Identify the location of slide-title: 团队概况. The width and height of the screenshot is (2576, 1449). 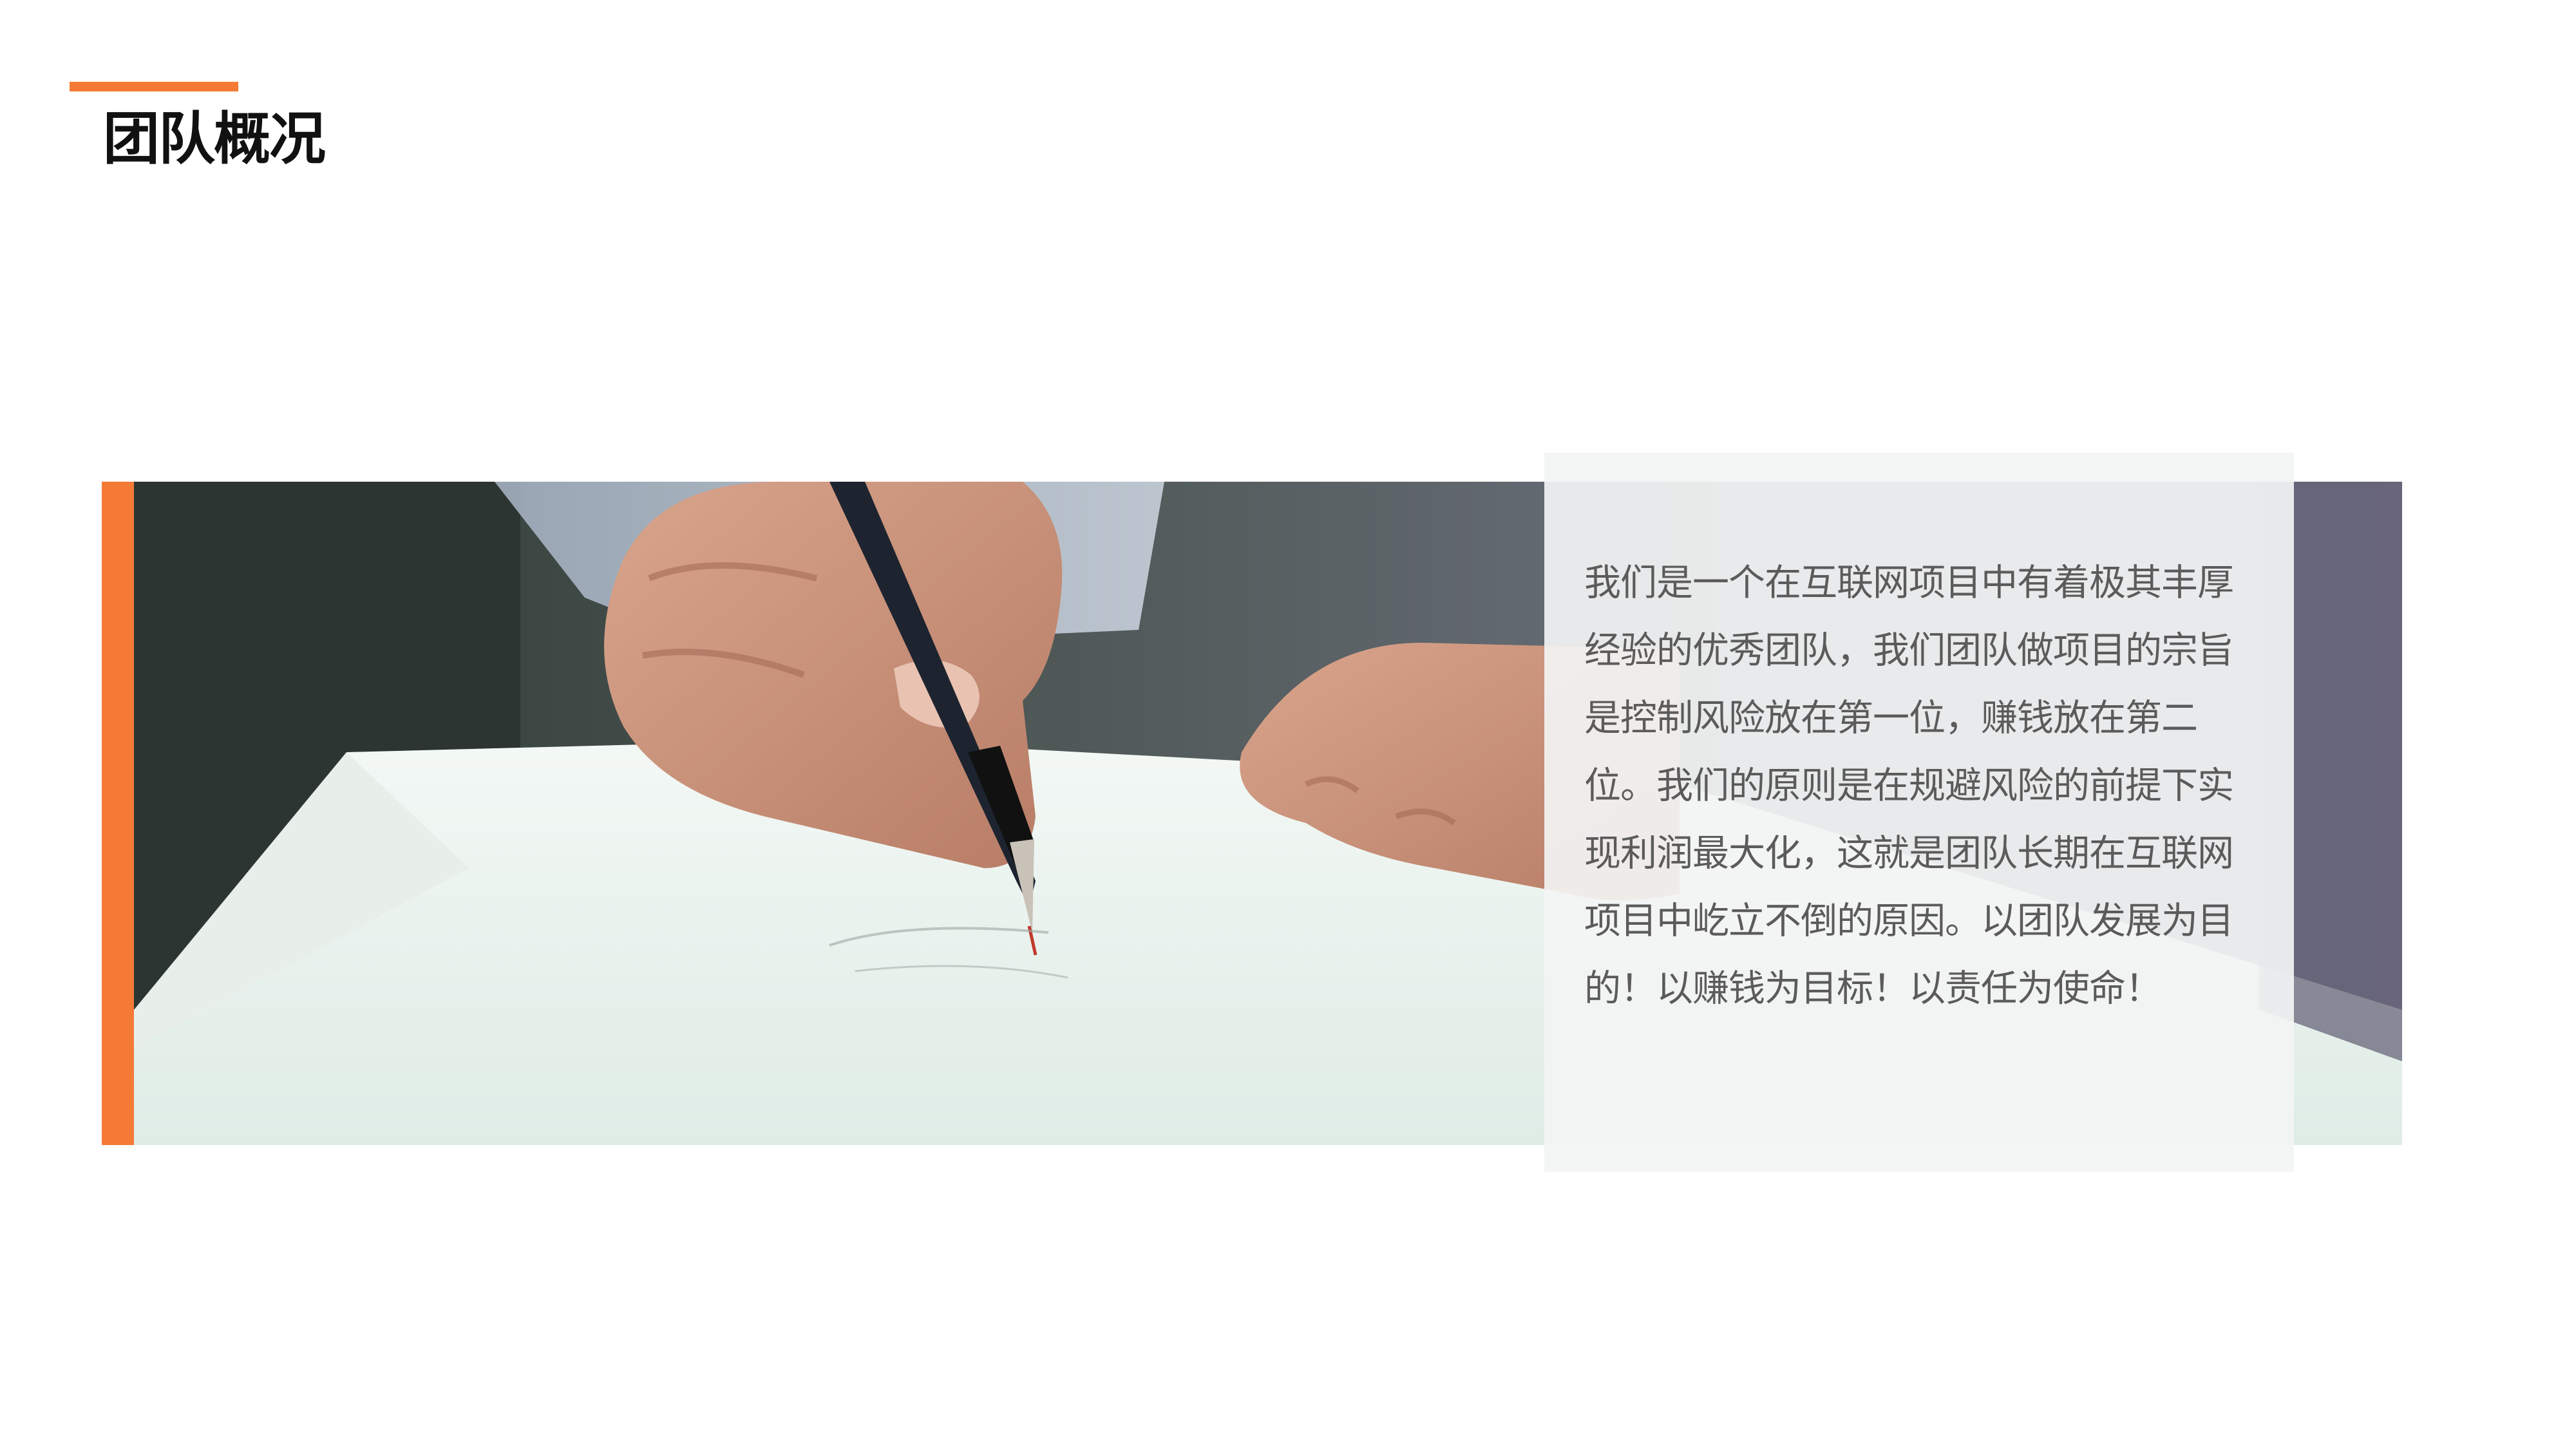
(215, 139).